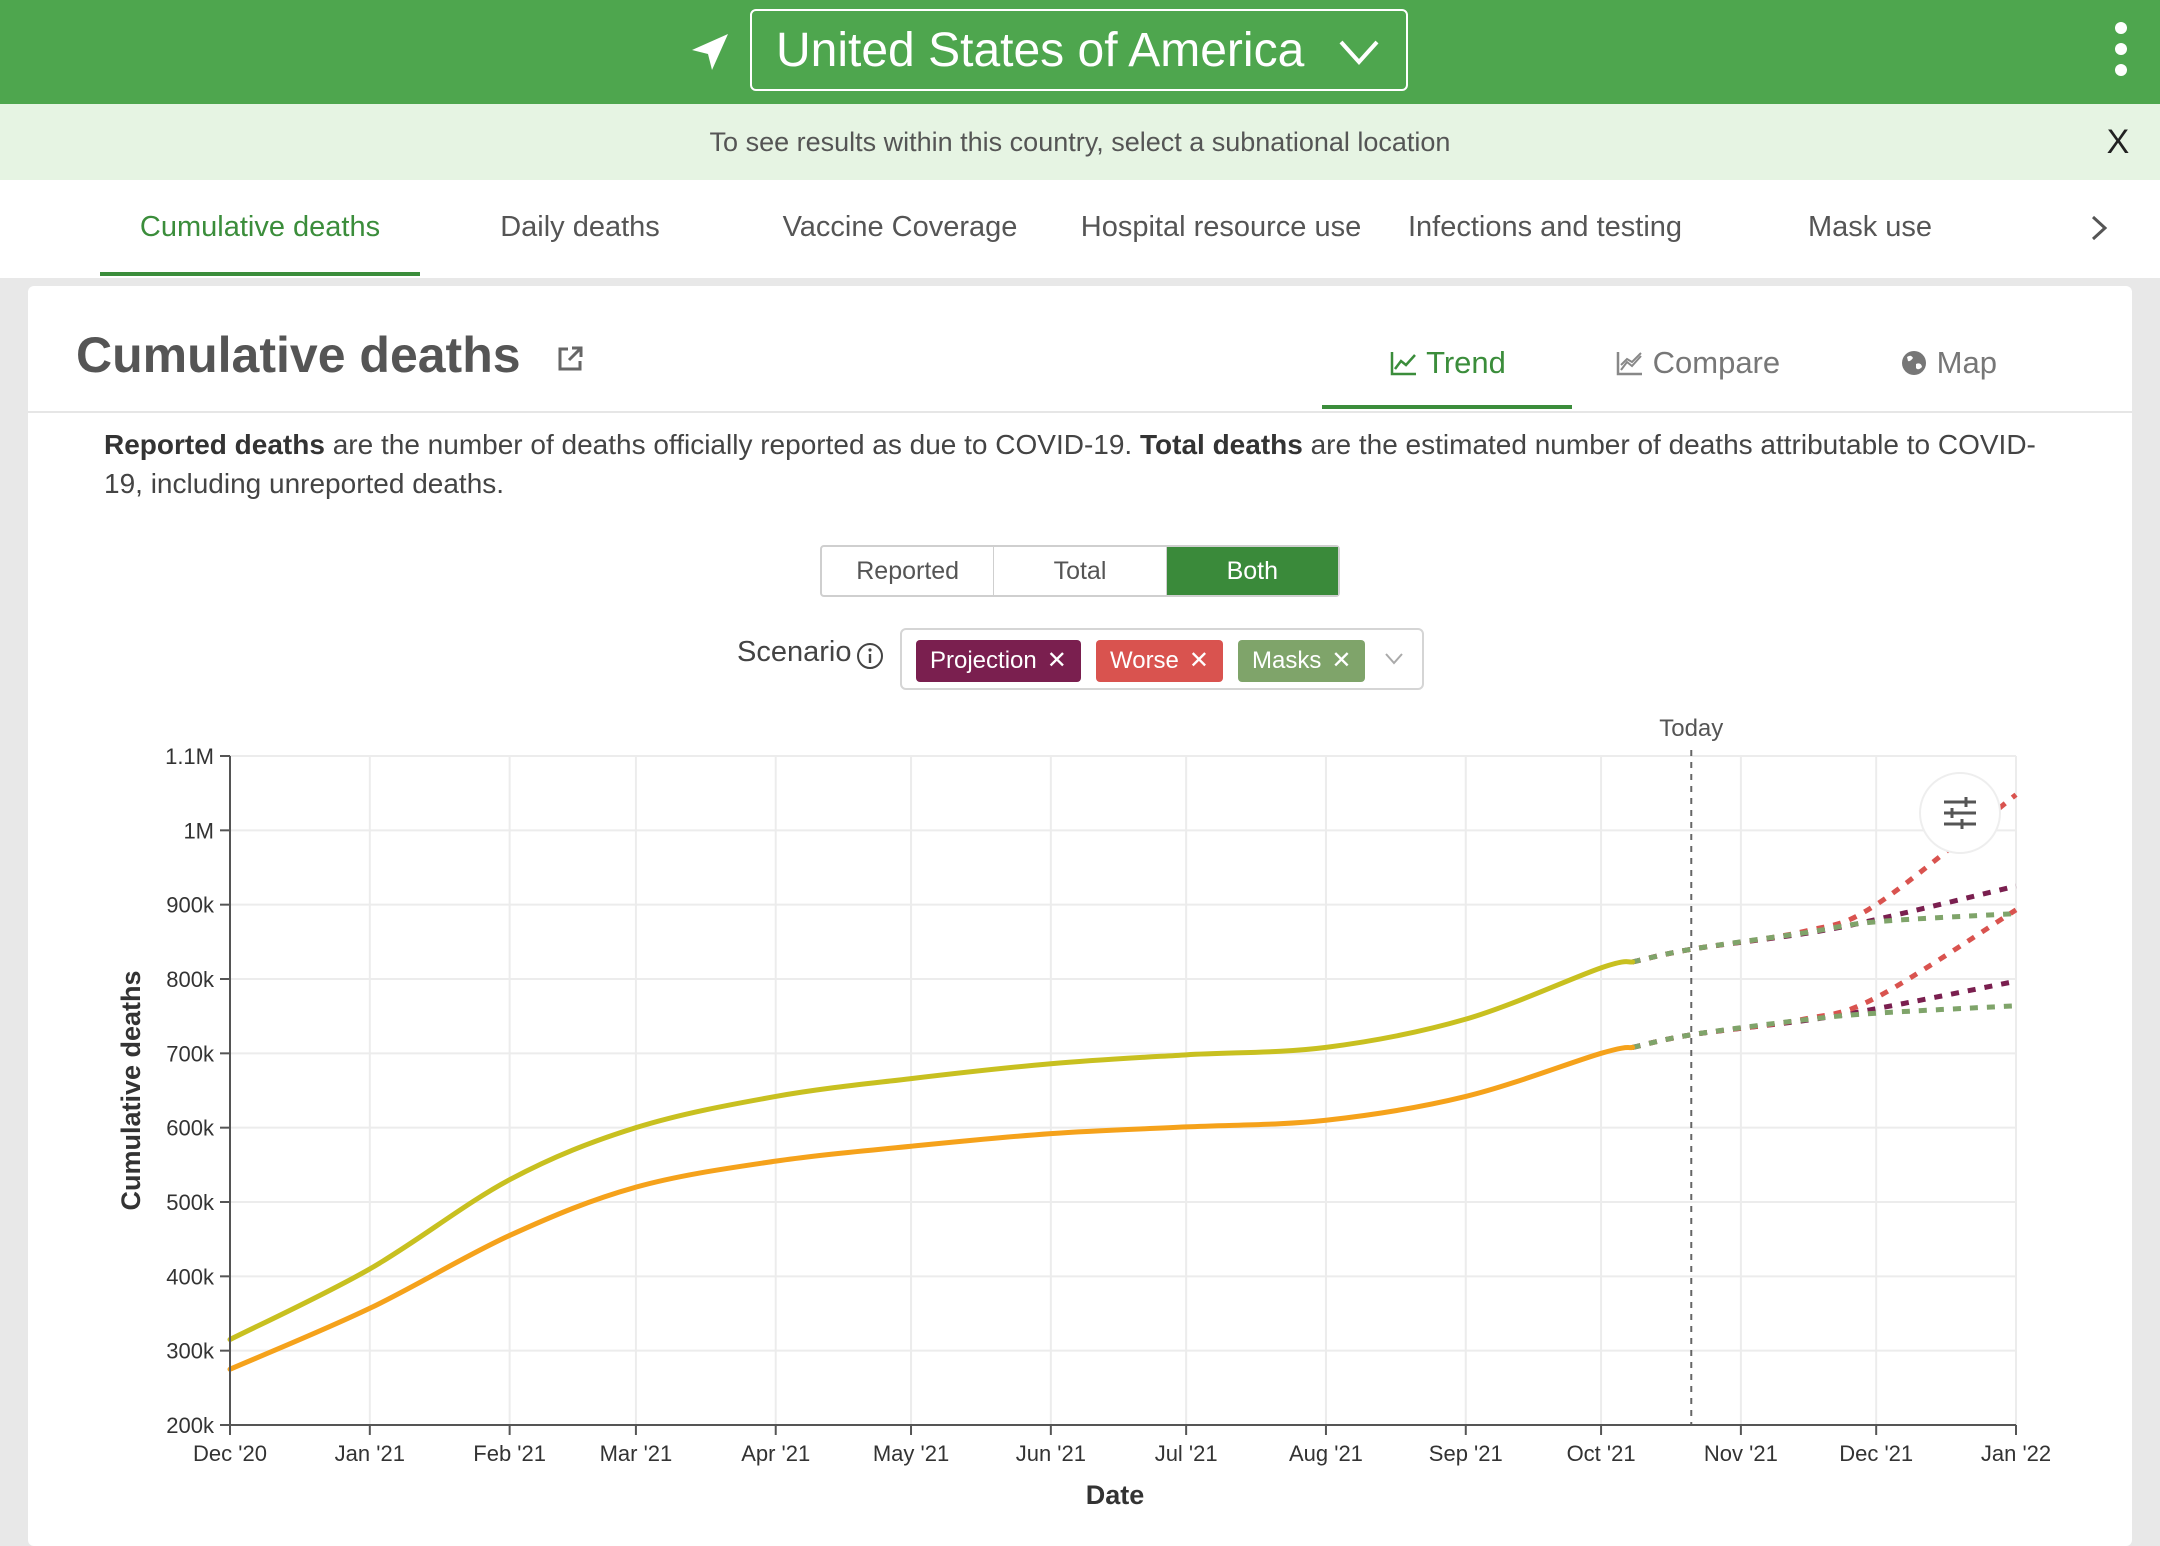  Describe the element at coordinates (509, 1453) in the screenshot. I see `x-tick-label: Feb '21` at that location.